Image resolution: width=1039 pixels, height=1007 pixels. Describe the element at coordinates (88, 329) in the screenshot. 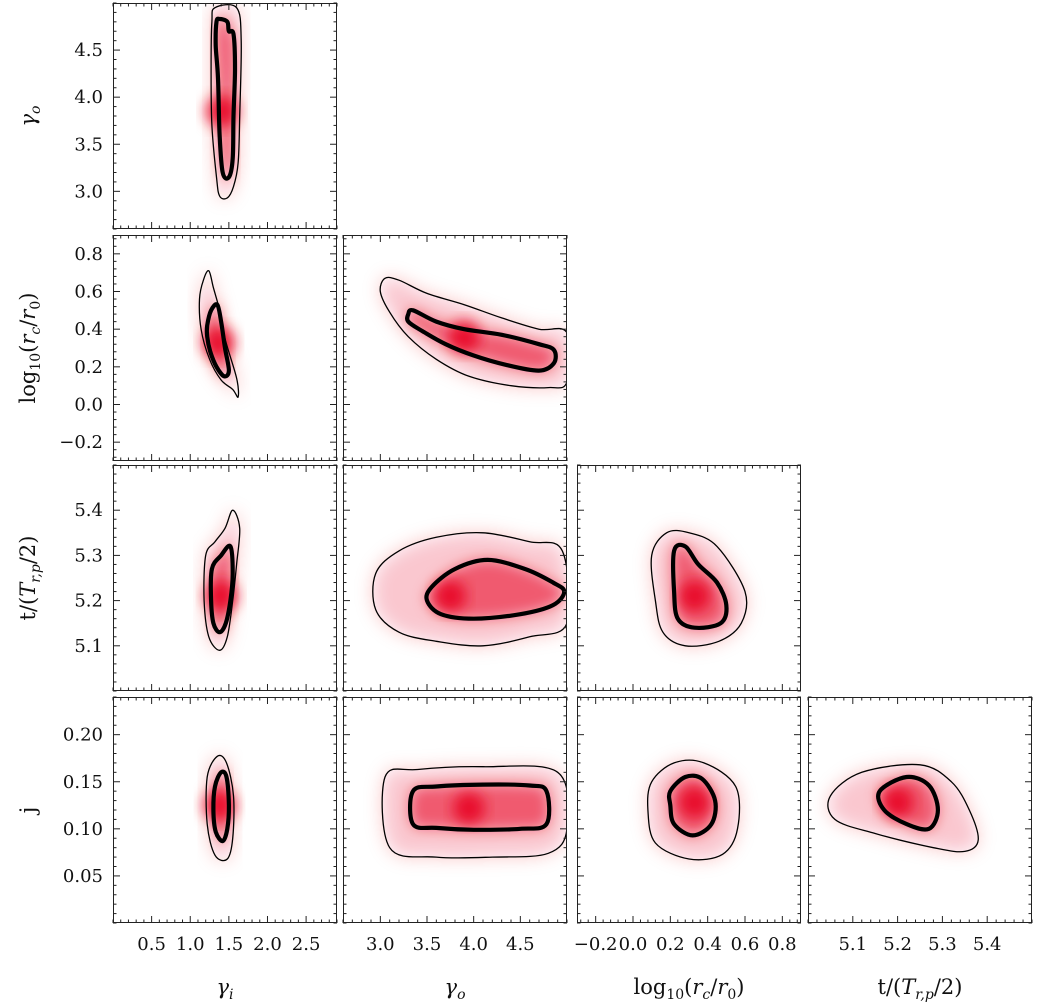

I see `y-tick-label: 0.4` at that location.